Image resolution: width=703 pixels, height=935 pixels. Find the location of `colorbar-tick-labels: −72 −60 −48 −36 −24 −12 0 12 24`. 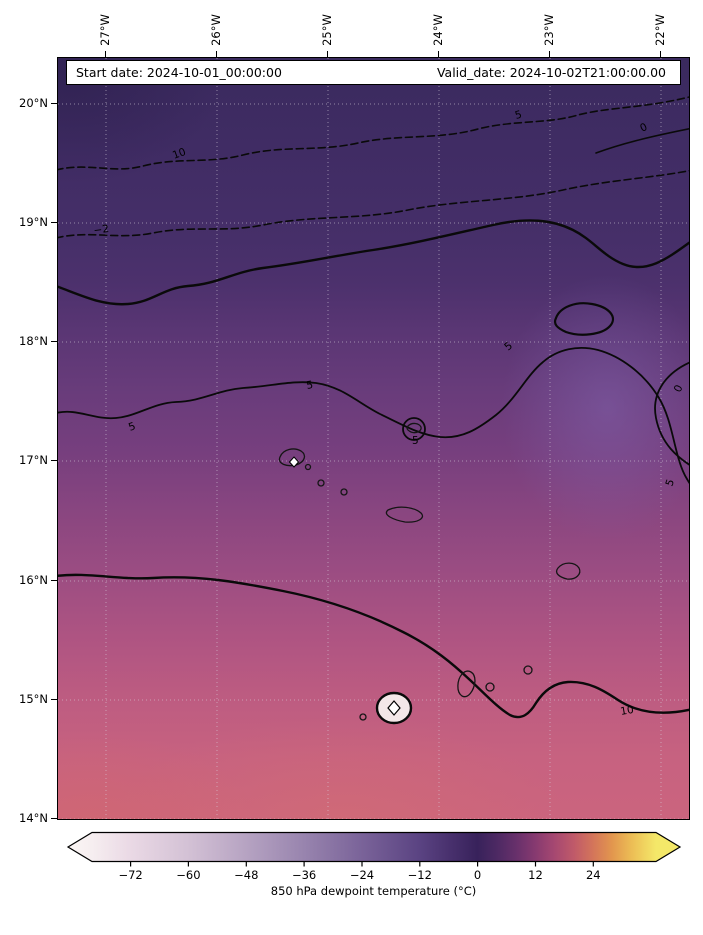

colorbar-tick-labels: −72 −60 −48 −36 −24 −12 0 12 24 is located at coordinates (359, 875).